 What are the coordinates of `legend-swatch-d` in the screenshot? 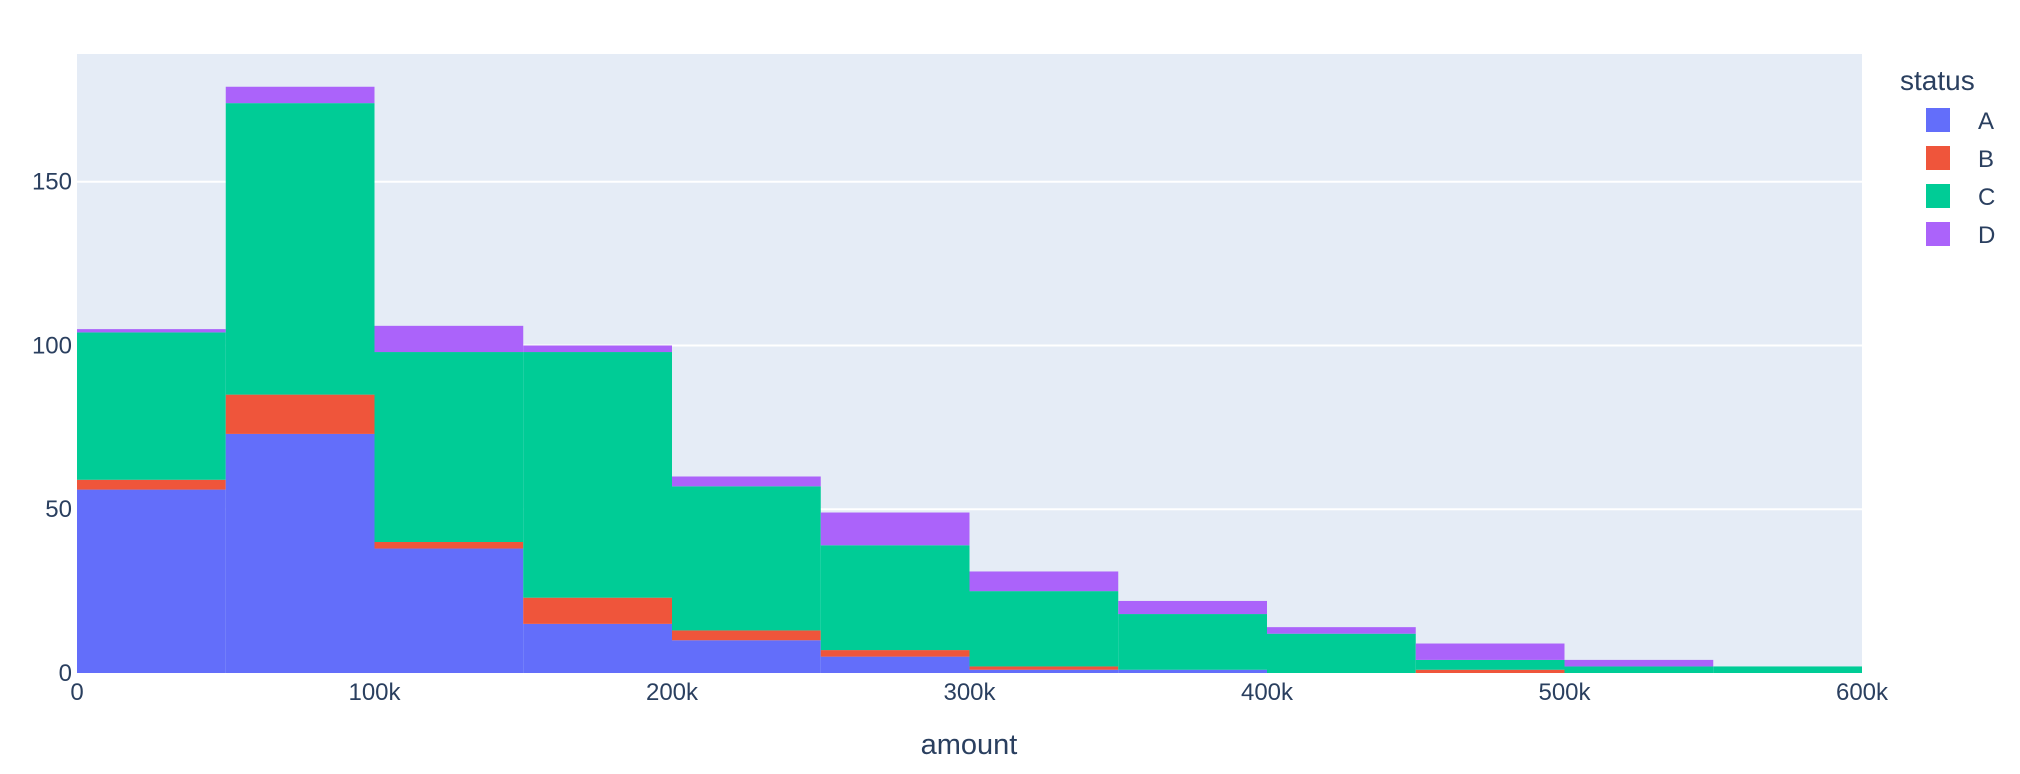 It's located at (1938, 234).